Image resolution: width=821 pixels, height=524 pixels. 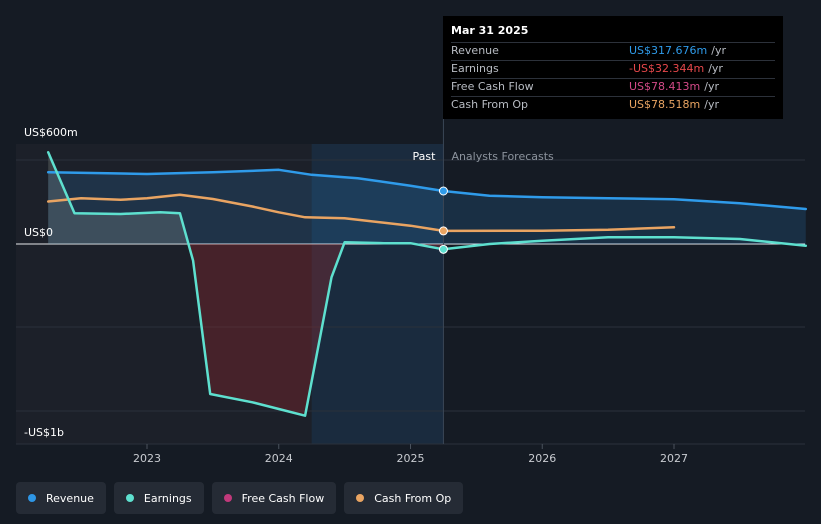 I want to click on legend-item-earnings: Earnings, so click(x=158, y=498).